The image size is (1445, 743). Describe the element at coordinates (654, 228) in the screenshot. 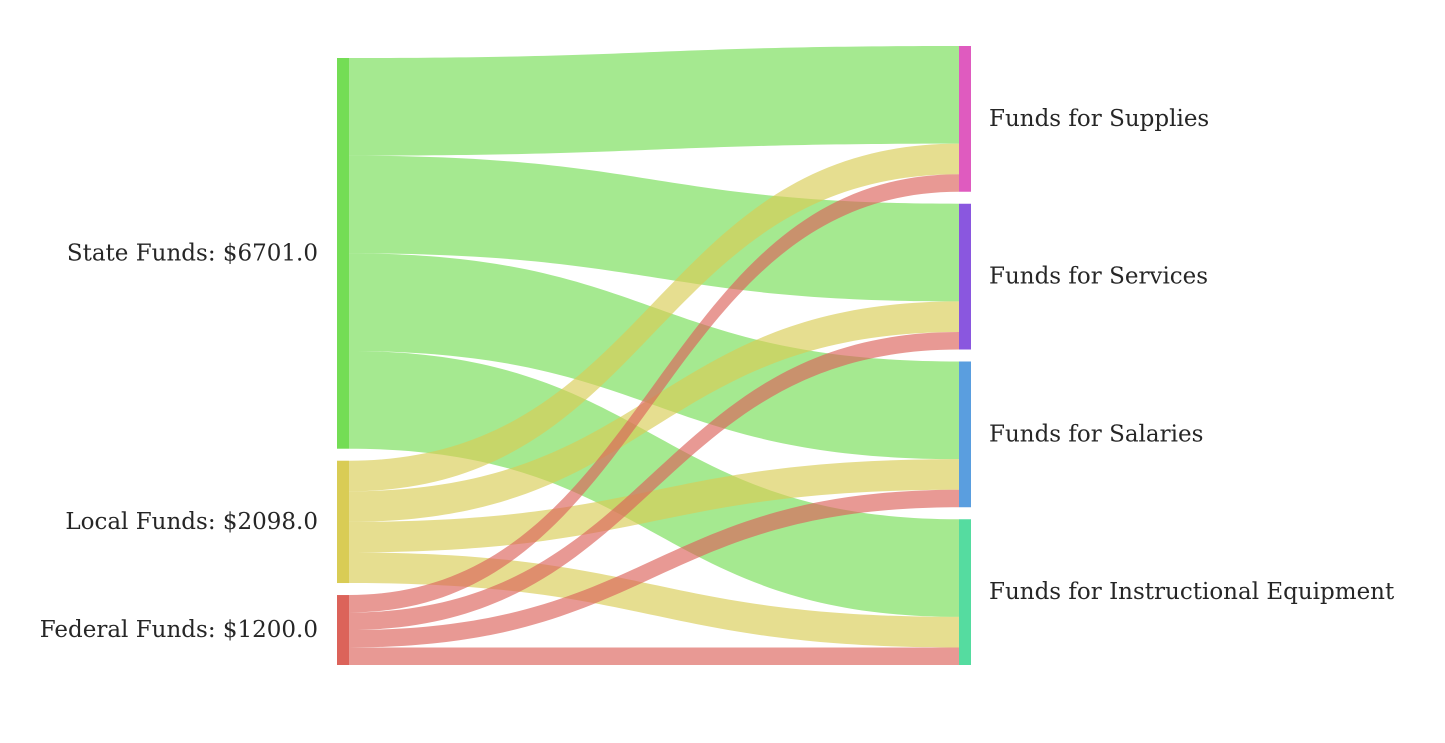

I see `flow-state-funds-to-funds-for-services` at that location.